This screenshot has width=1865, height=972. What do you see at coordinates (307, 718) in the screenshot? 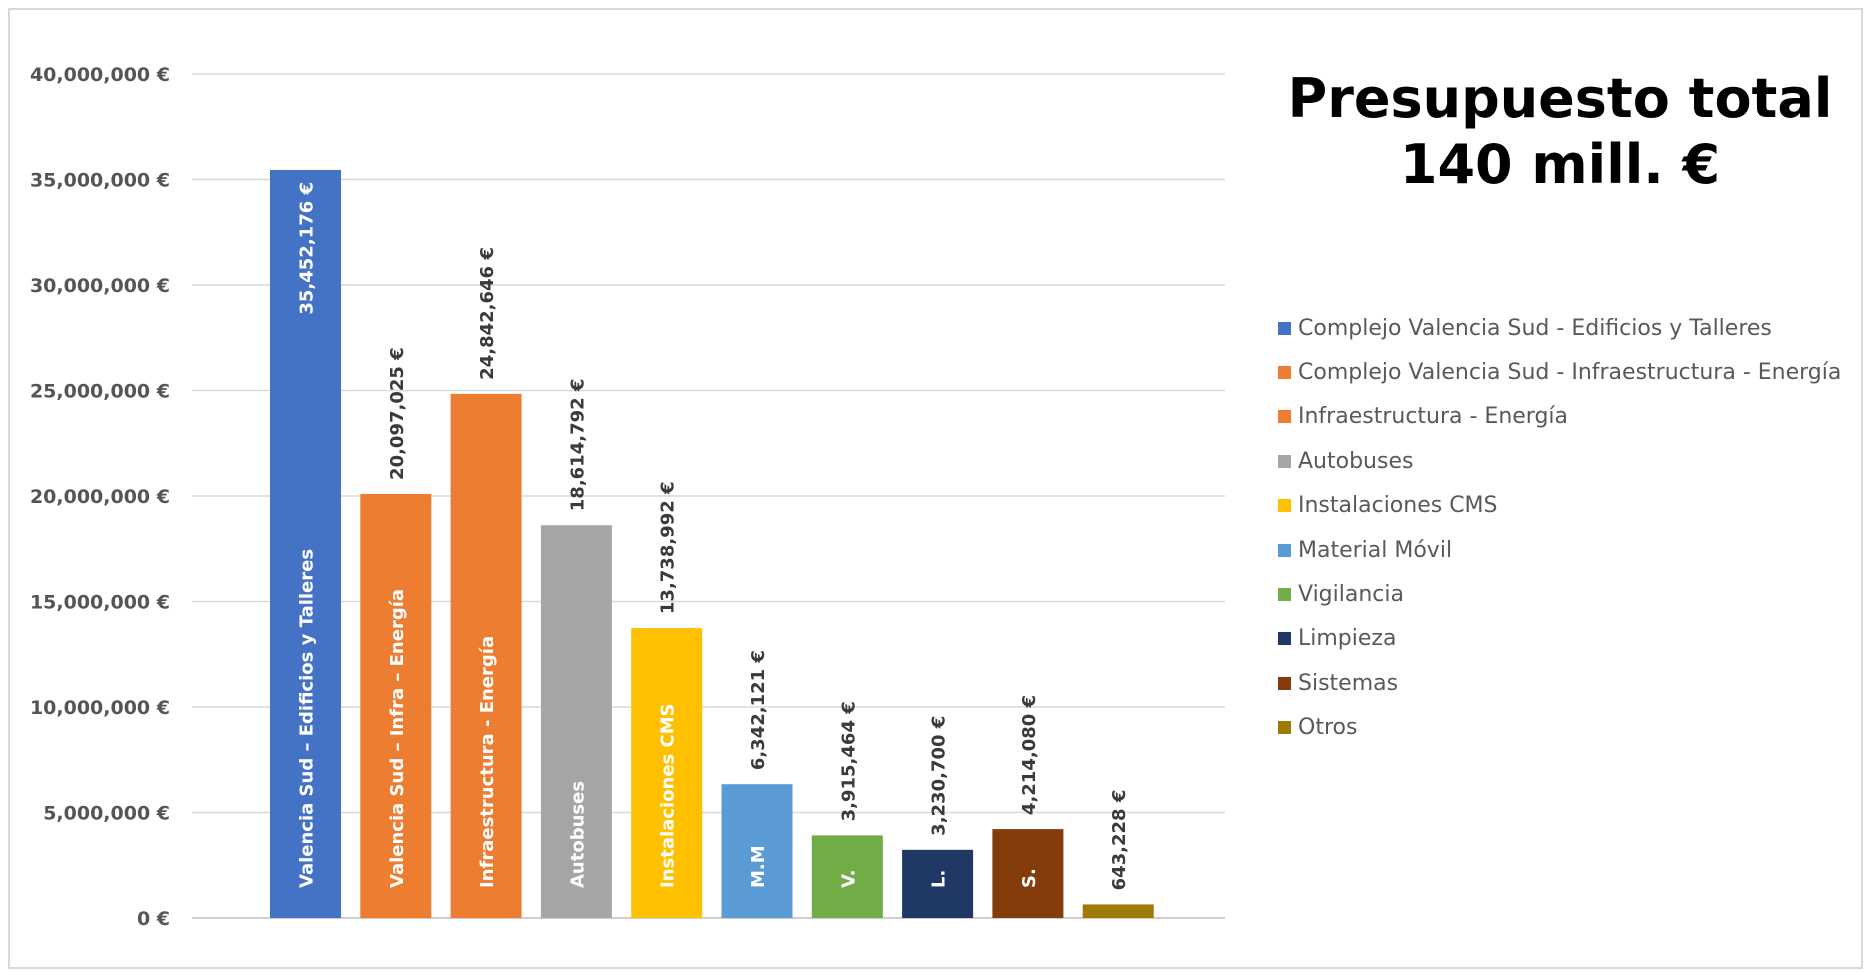
I see `bar-category-label: Valencia Sud – Edificios y Talleres` at bounding box center [307, 718].